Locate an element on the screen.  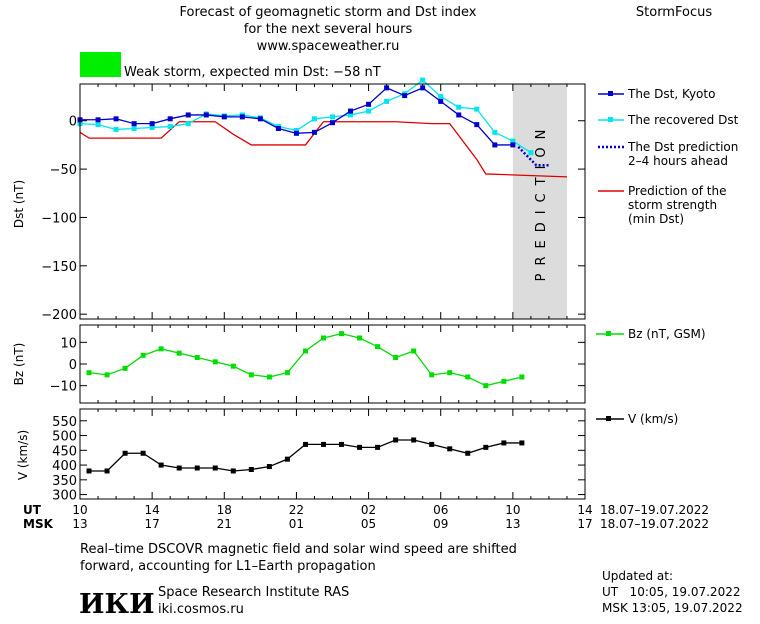
legend-recovered-dst-label: The recovered Dst is located at coordinates (683, 120).